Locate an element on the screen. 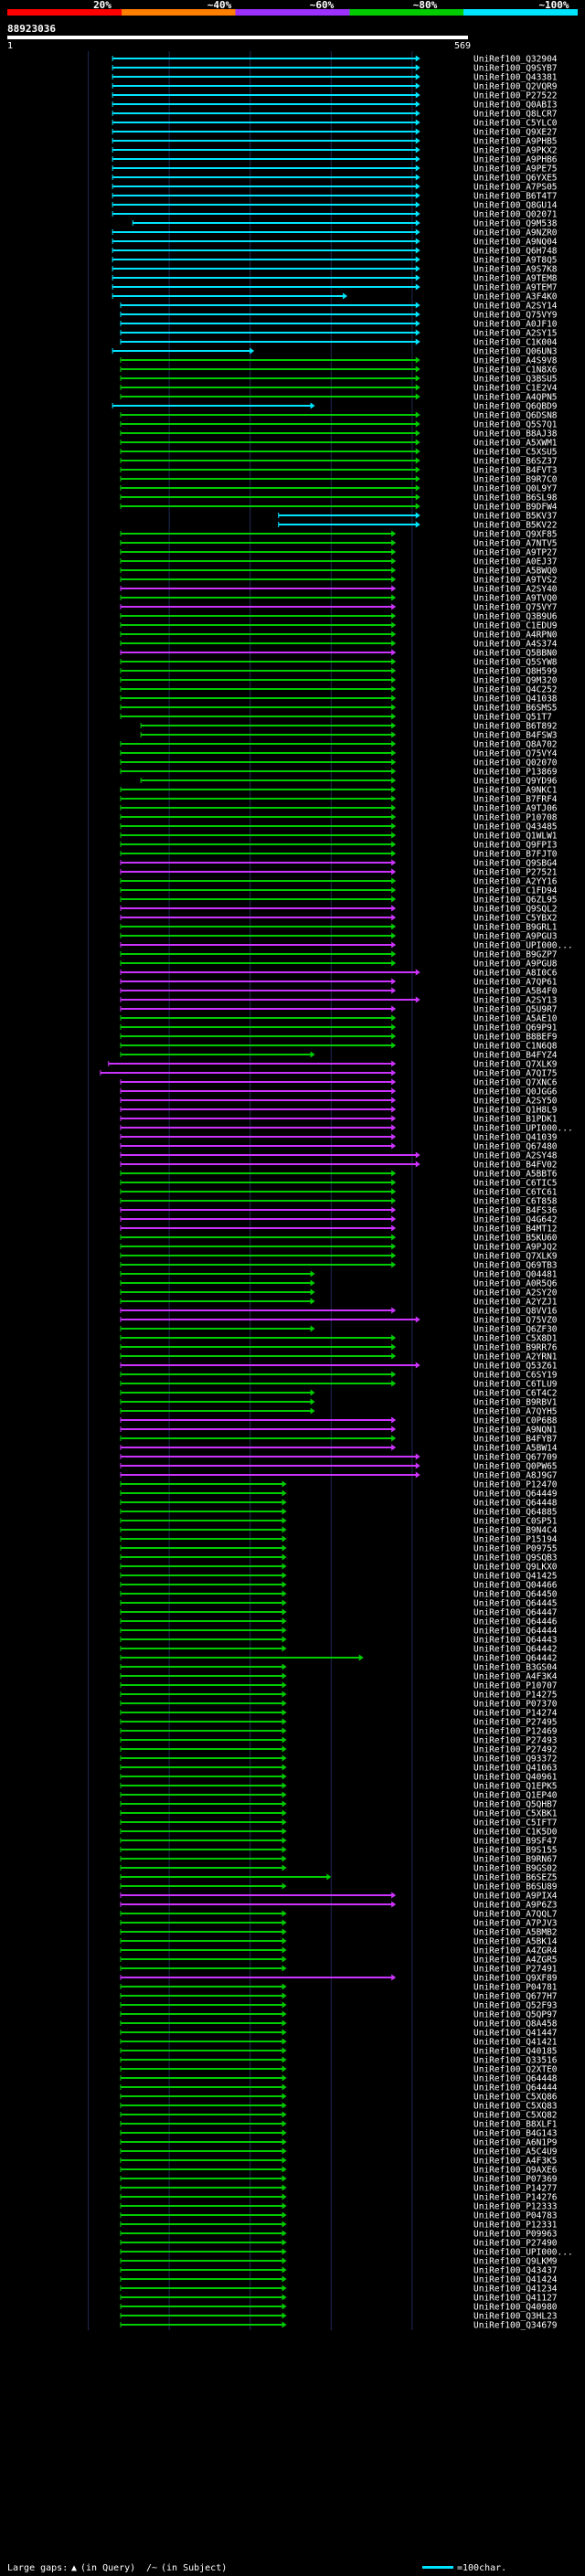 This screenshot has width=585, height=2576. hit-label: UniRef100_P27522 is located at coordinates (515, 96).